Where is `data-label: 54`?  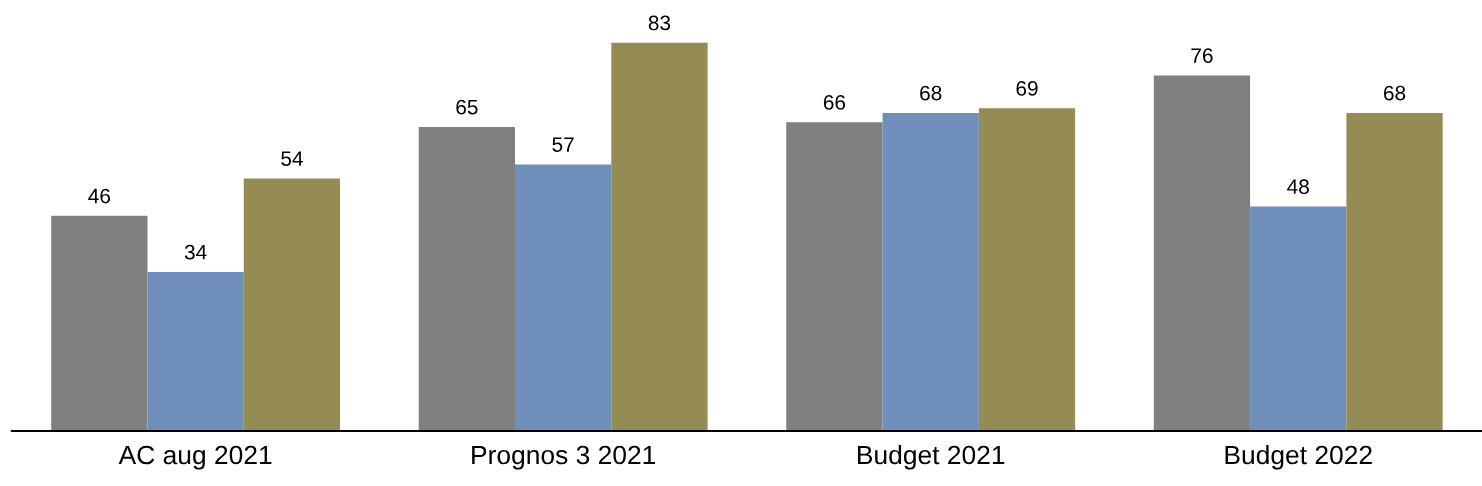
data-label: 54 is located at coordinates (292, 158).